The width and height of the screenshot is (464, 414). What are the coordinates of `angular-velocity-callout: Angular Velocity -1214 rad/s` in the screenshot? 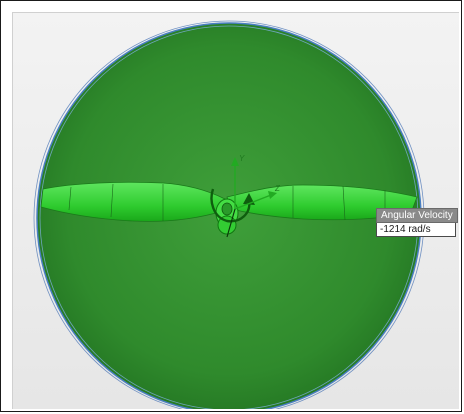 It's located at (417, 222).